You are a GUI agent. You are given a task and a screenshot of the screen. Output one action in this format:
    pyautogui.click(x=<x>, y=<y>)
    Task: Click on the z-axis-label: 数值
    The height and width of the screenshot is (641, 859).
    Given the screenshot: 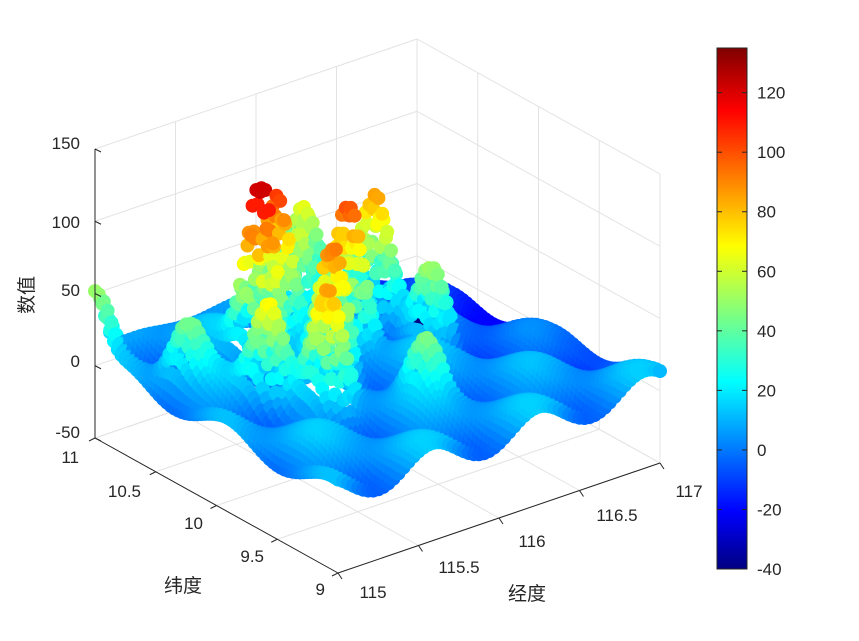 What is the action you would take?
    pyautogui.click(x=27, y=295)
    